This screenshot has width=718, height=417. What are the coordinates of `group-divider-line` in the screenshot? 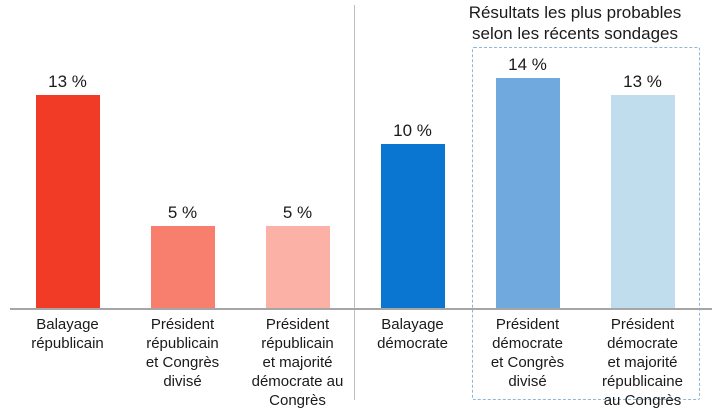 It's located at (354, 202).